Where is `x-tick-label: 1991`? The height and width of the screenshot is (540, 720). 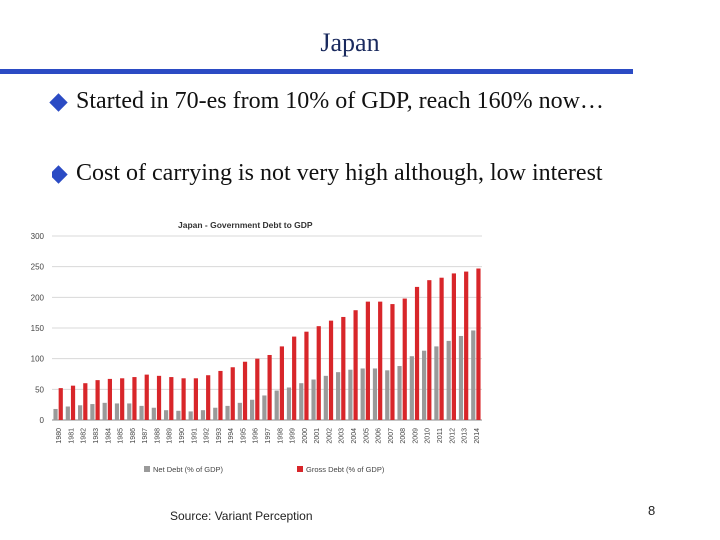 x-tick-label: 1991 is located at coordinates (194, 436).